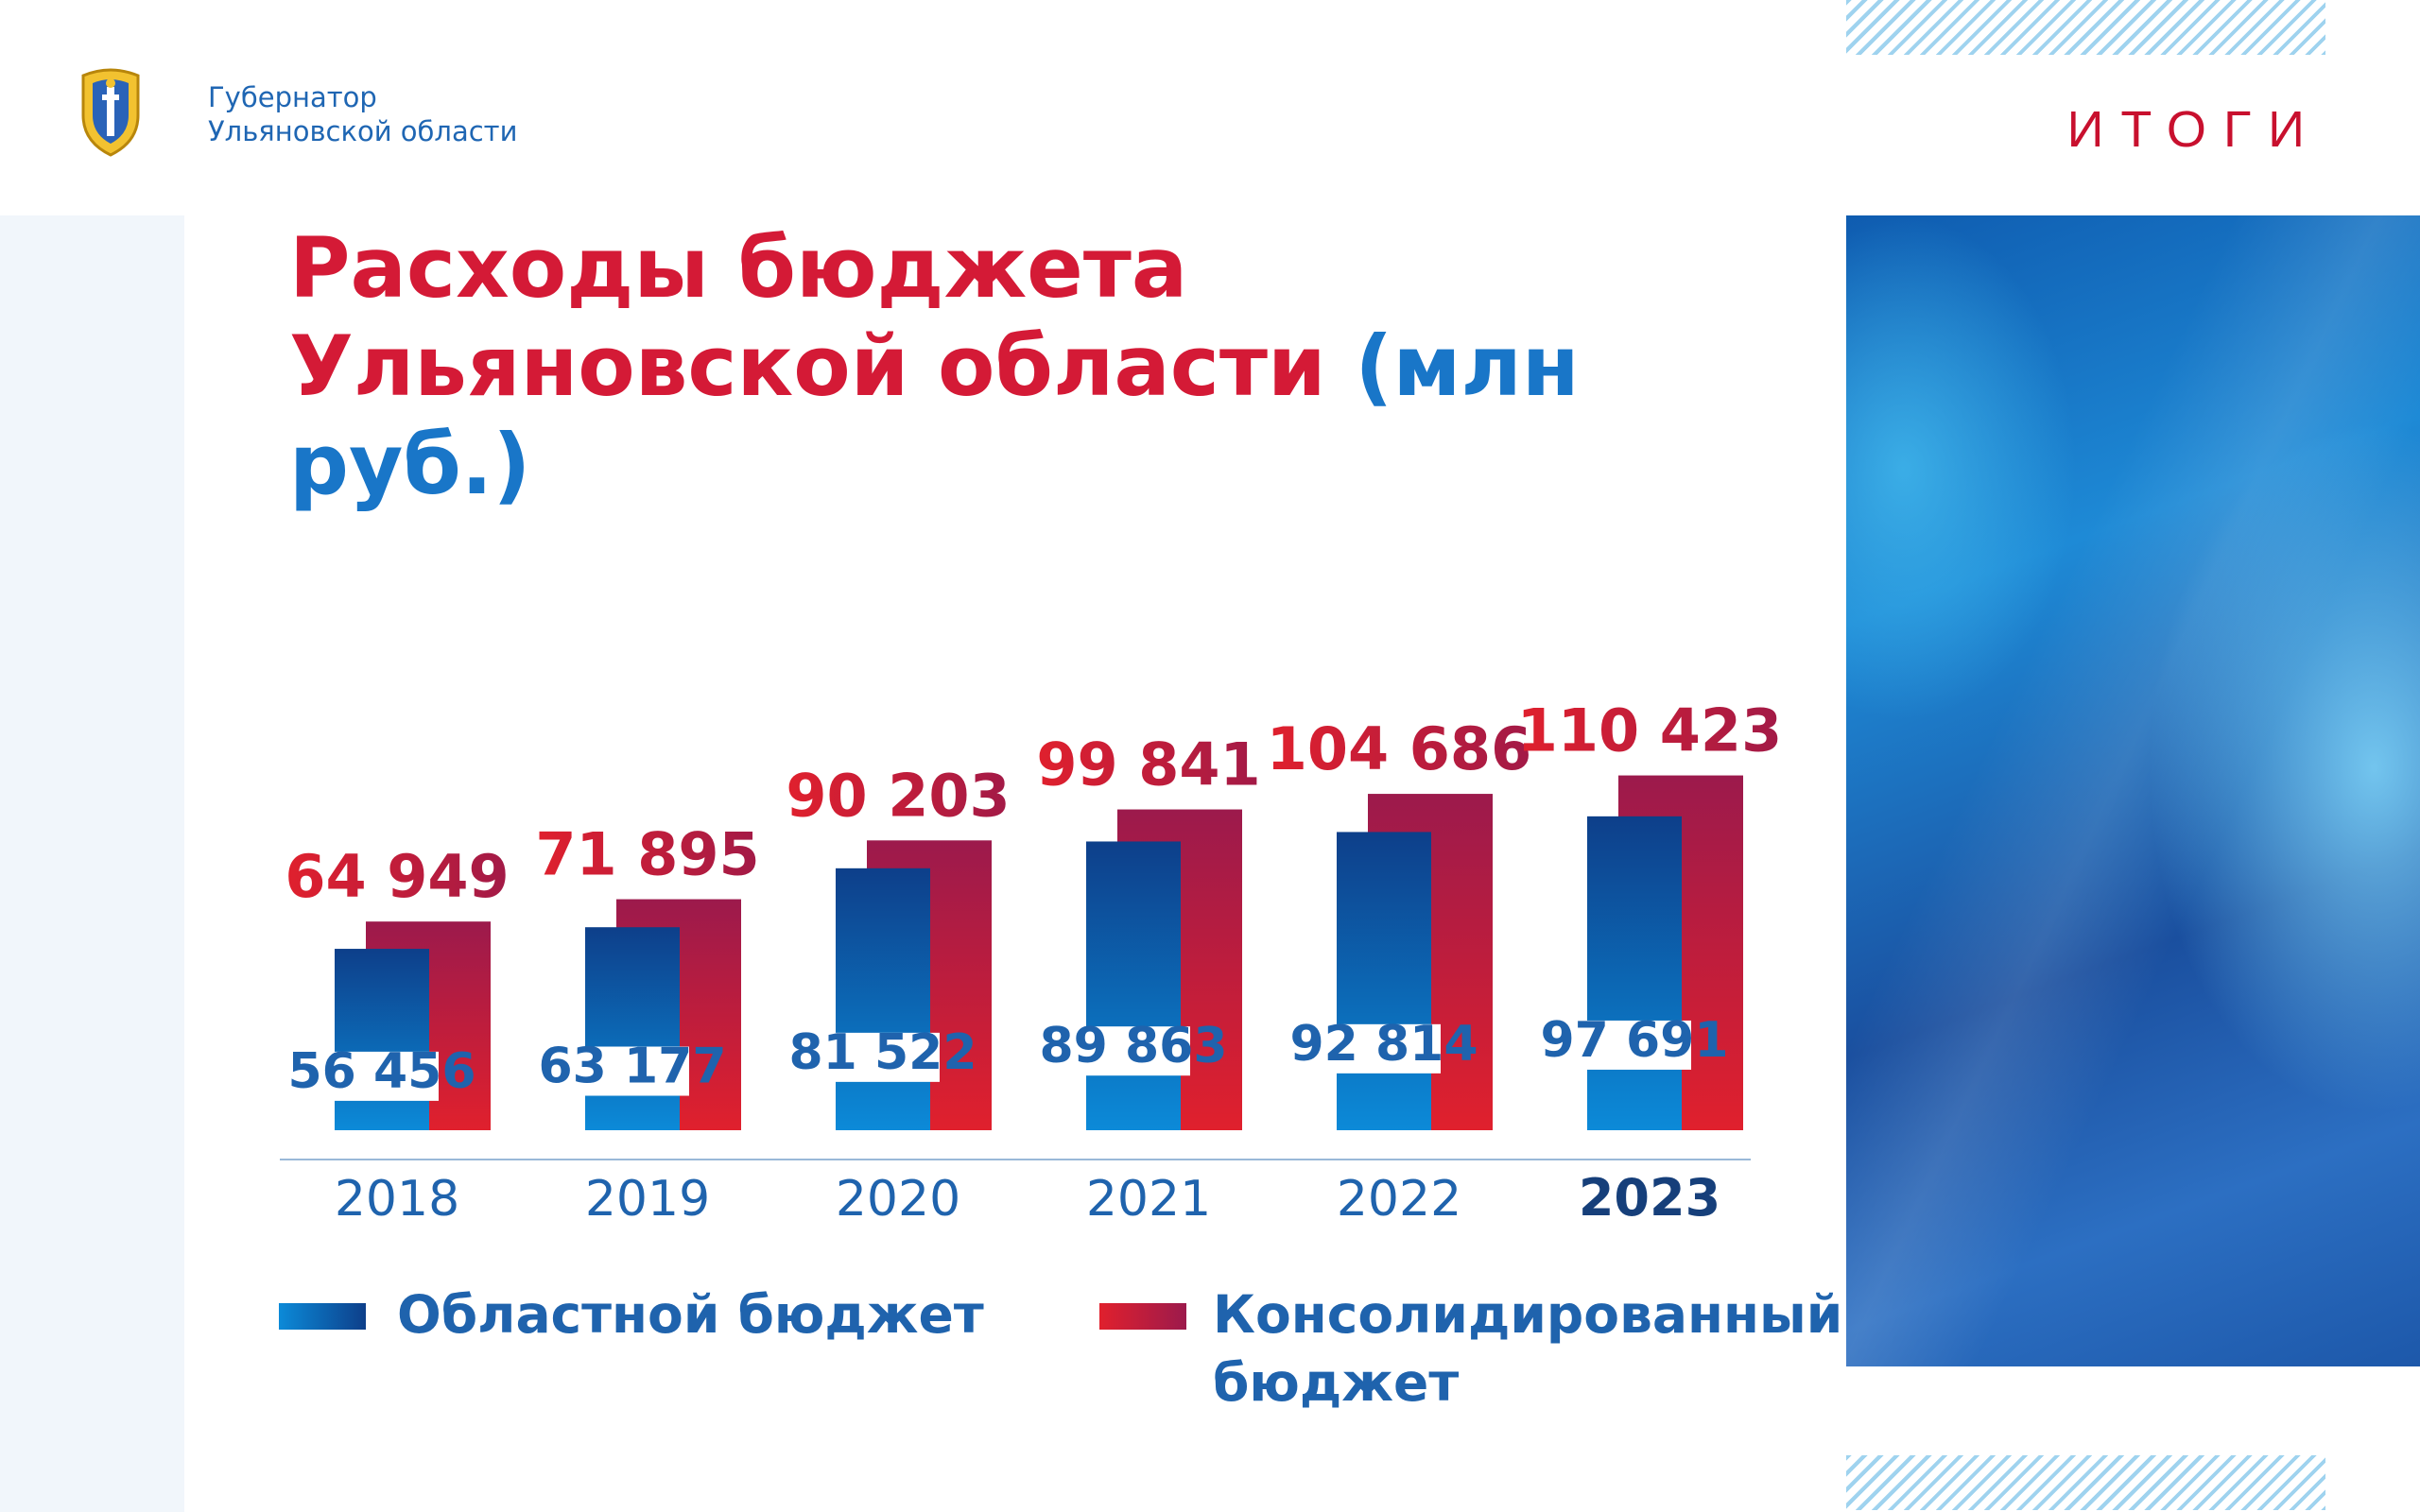 The height and width of the screenshot is (1512, 2420). I want to click on org-name-line2: Ульяновской области, so click(363, 131).